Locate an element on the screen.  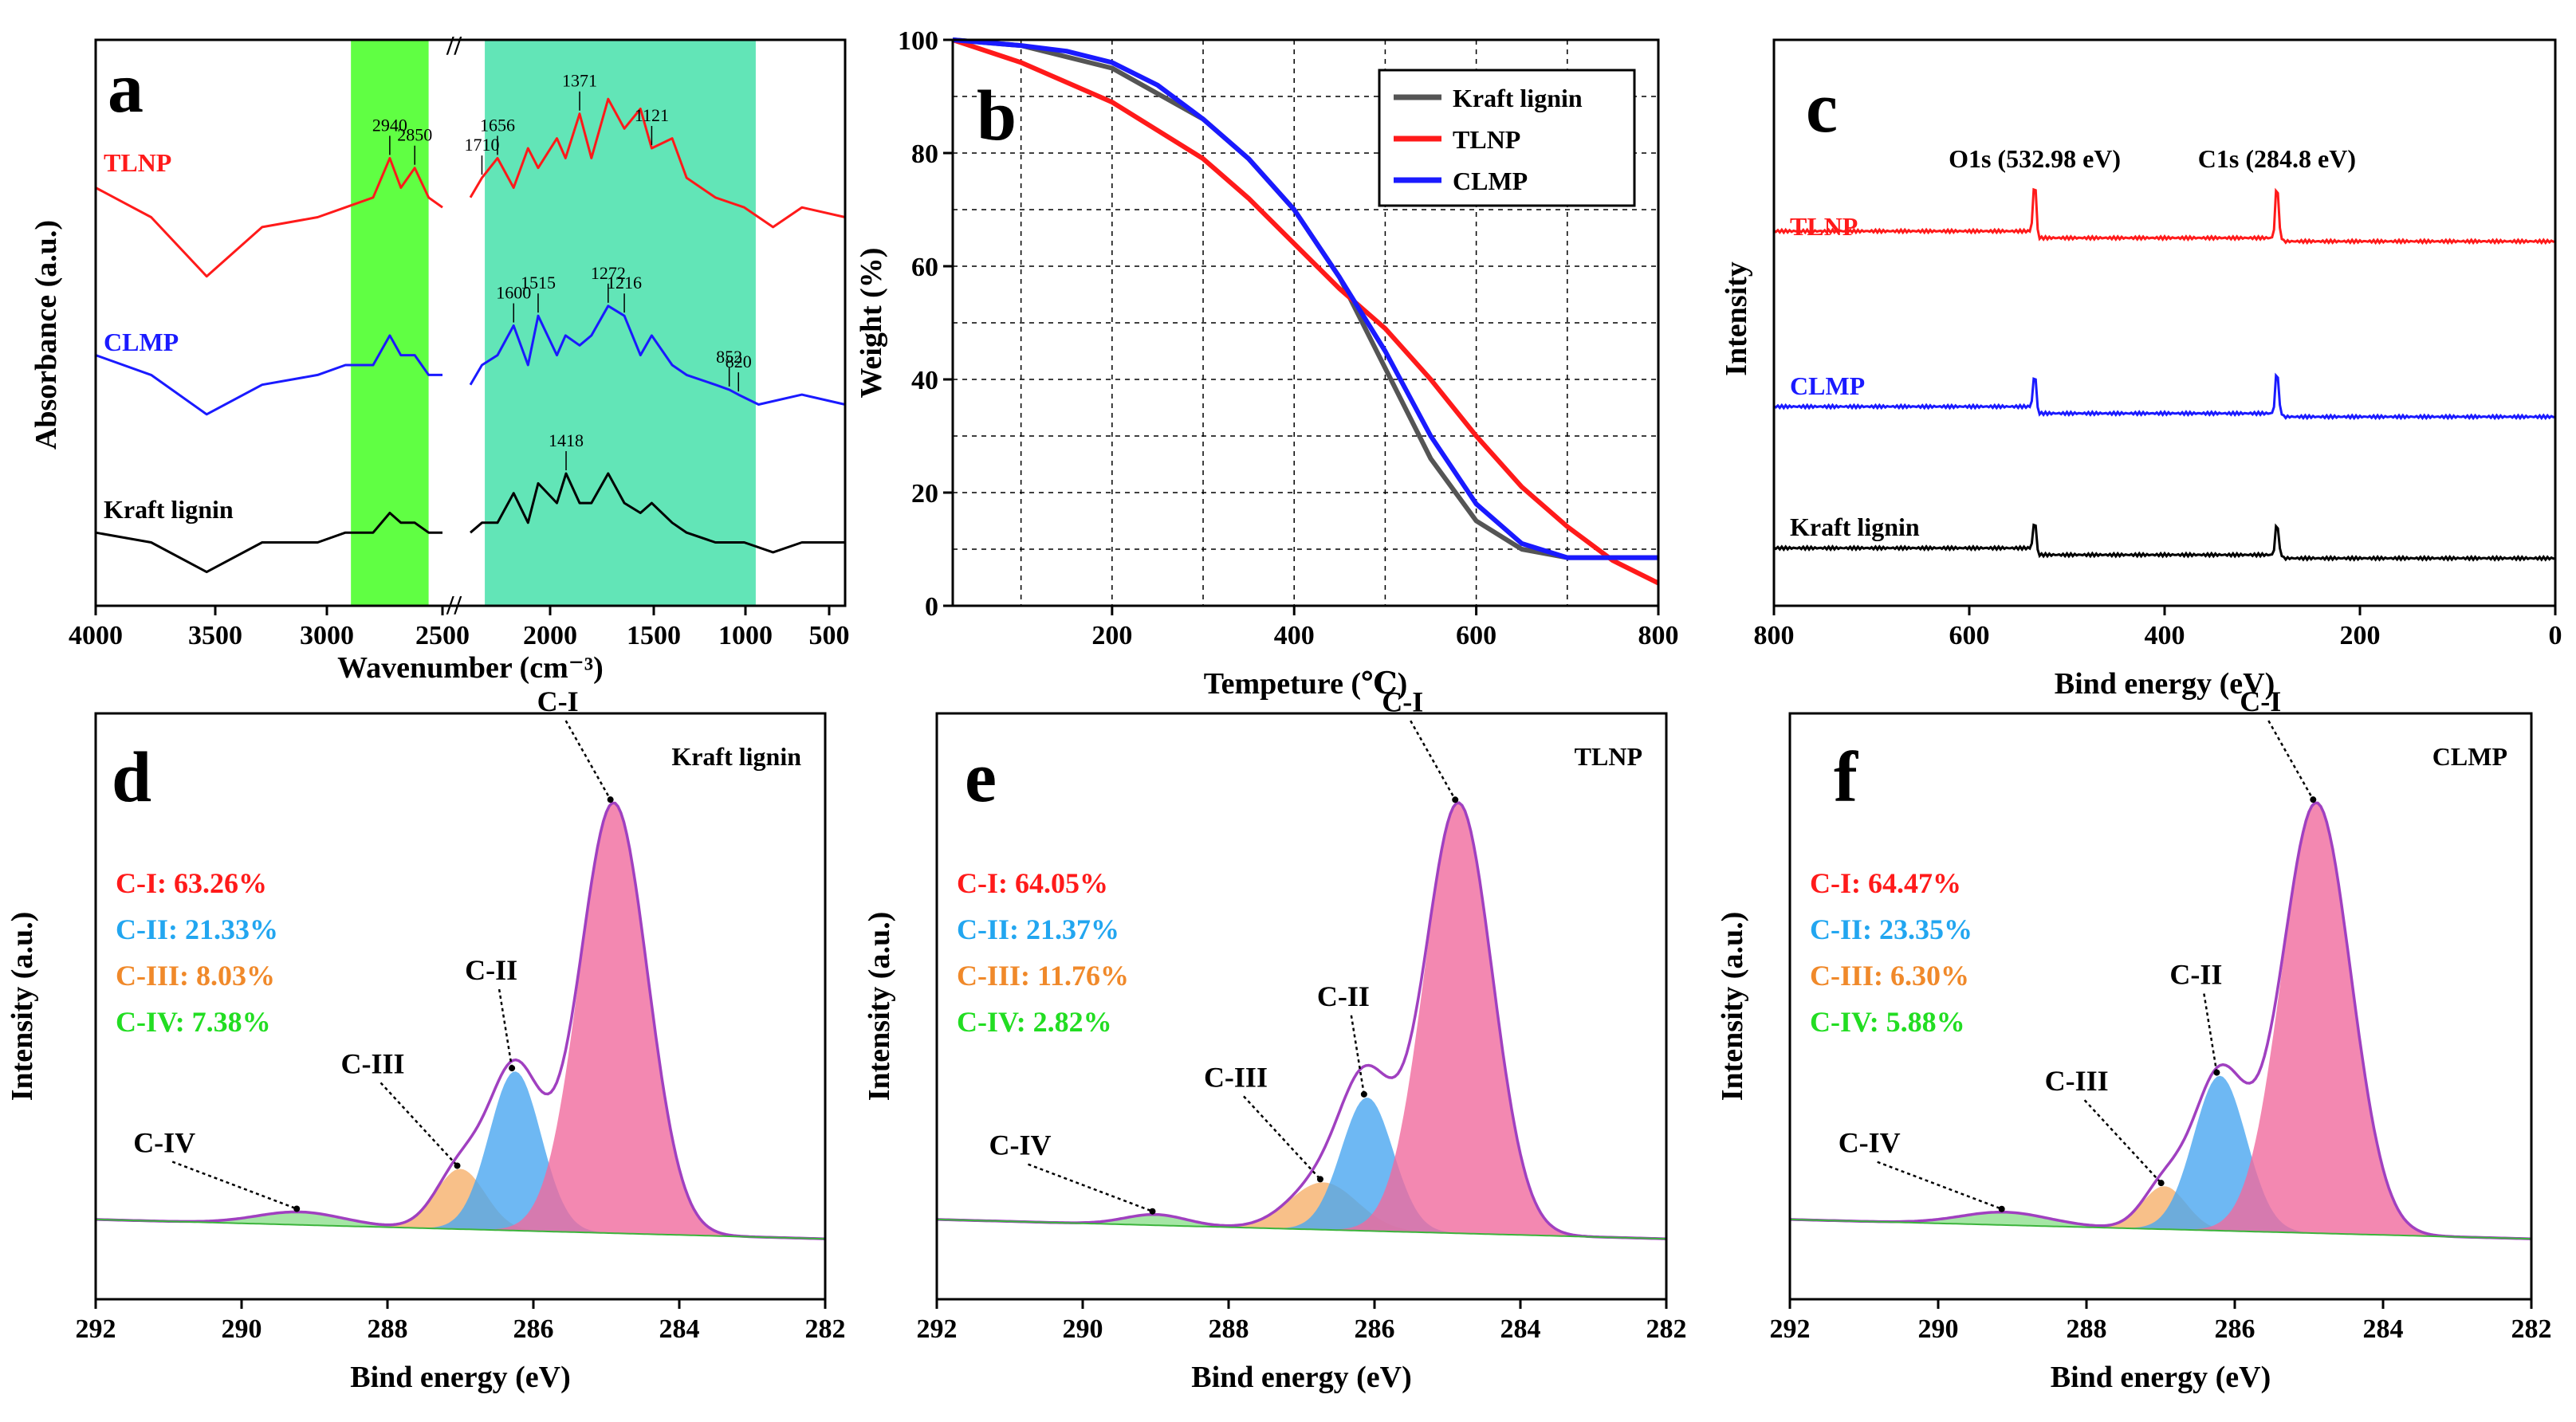
stat-c-iii: C-III: 8.03% is located at coordinates (196, 976).